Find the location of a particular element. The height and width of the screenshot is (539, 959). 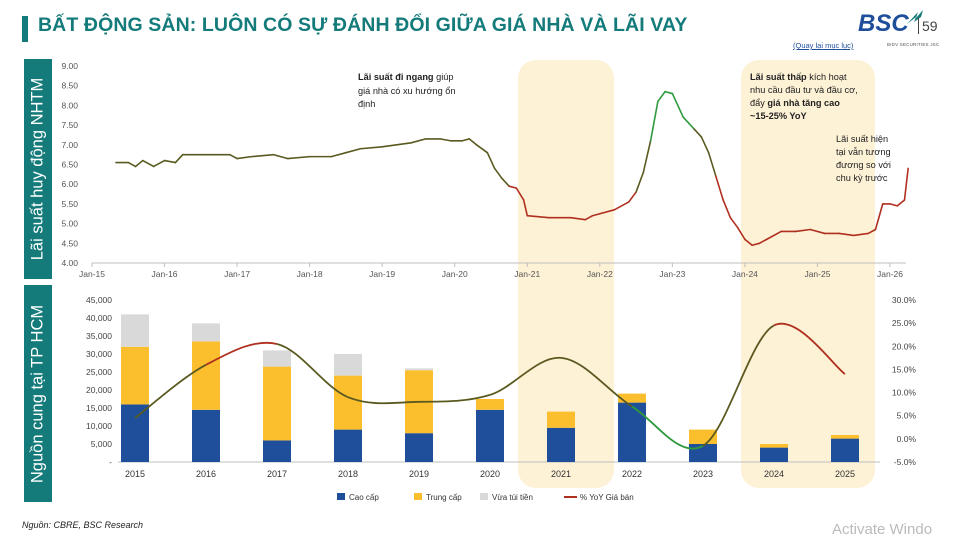

rate-y-tick-label: 7.50 is located at coordinates (69, 125).